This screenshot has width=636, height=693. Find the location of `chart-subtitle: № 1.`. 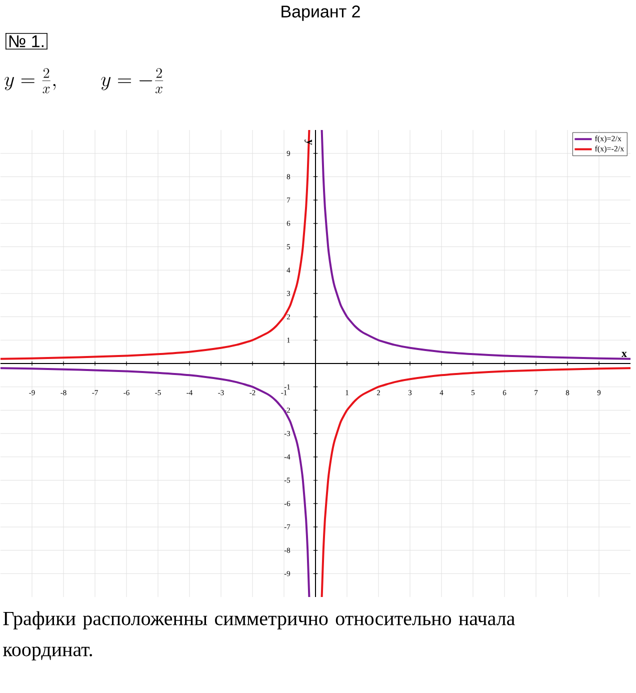

chart-subtitle: № 1. is located at coordinates (27, 41).